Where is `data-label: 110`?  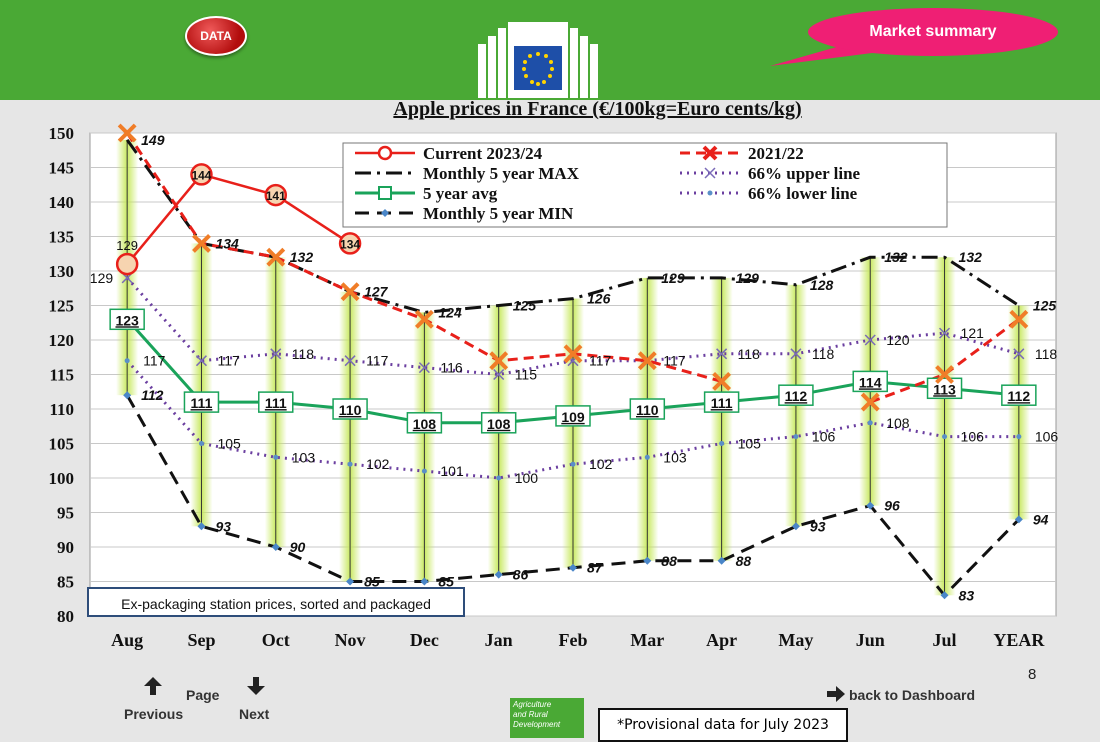
data-label: 110 is located at coordinates (647, 410).